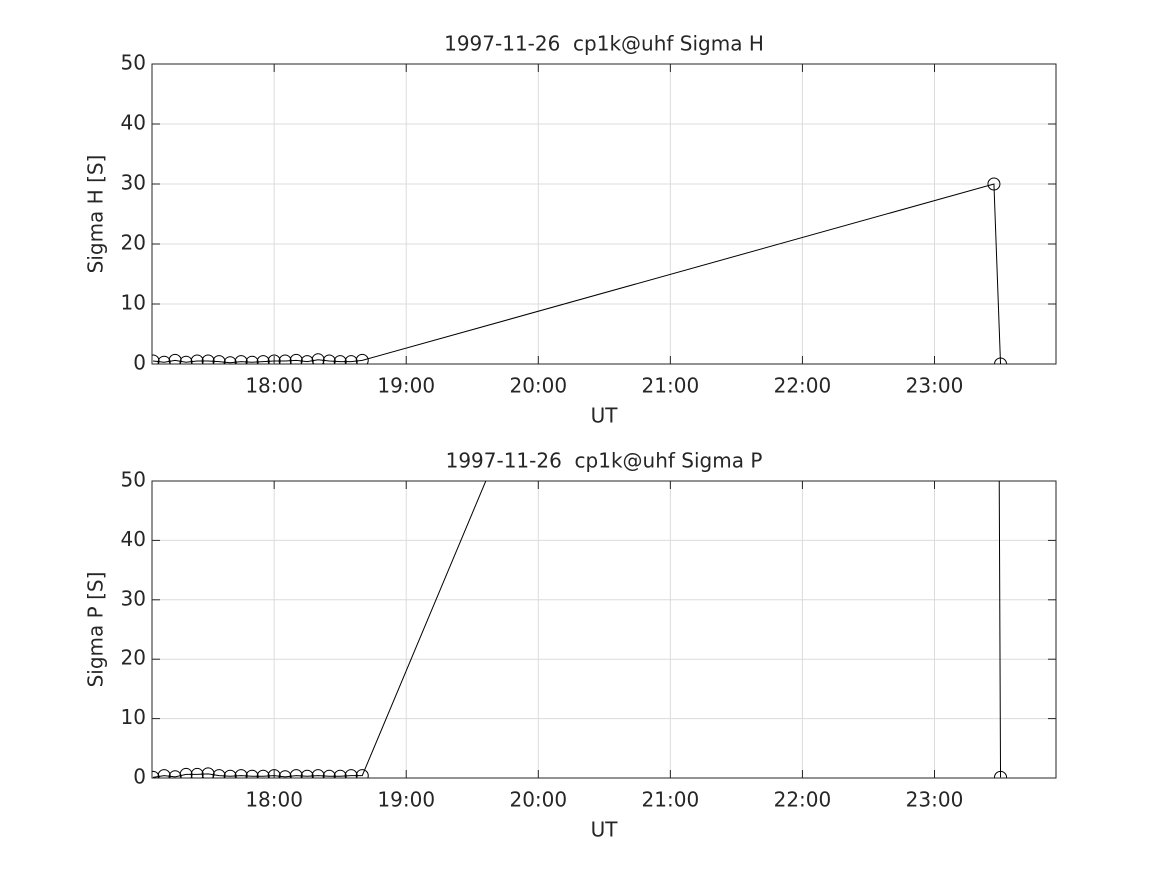 This screenshot has width=1167, height=875. What do you see at coordinates (604, 461) in the screenshot?
I see `chart-title: 1997-11-26 cp1k@uhf Sigma P` at bounding box center [604, 461].